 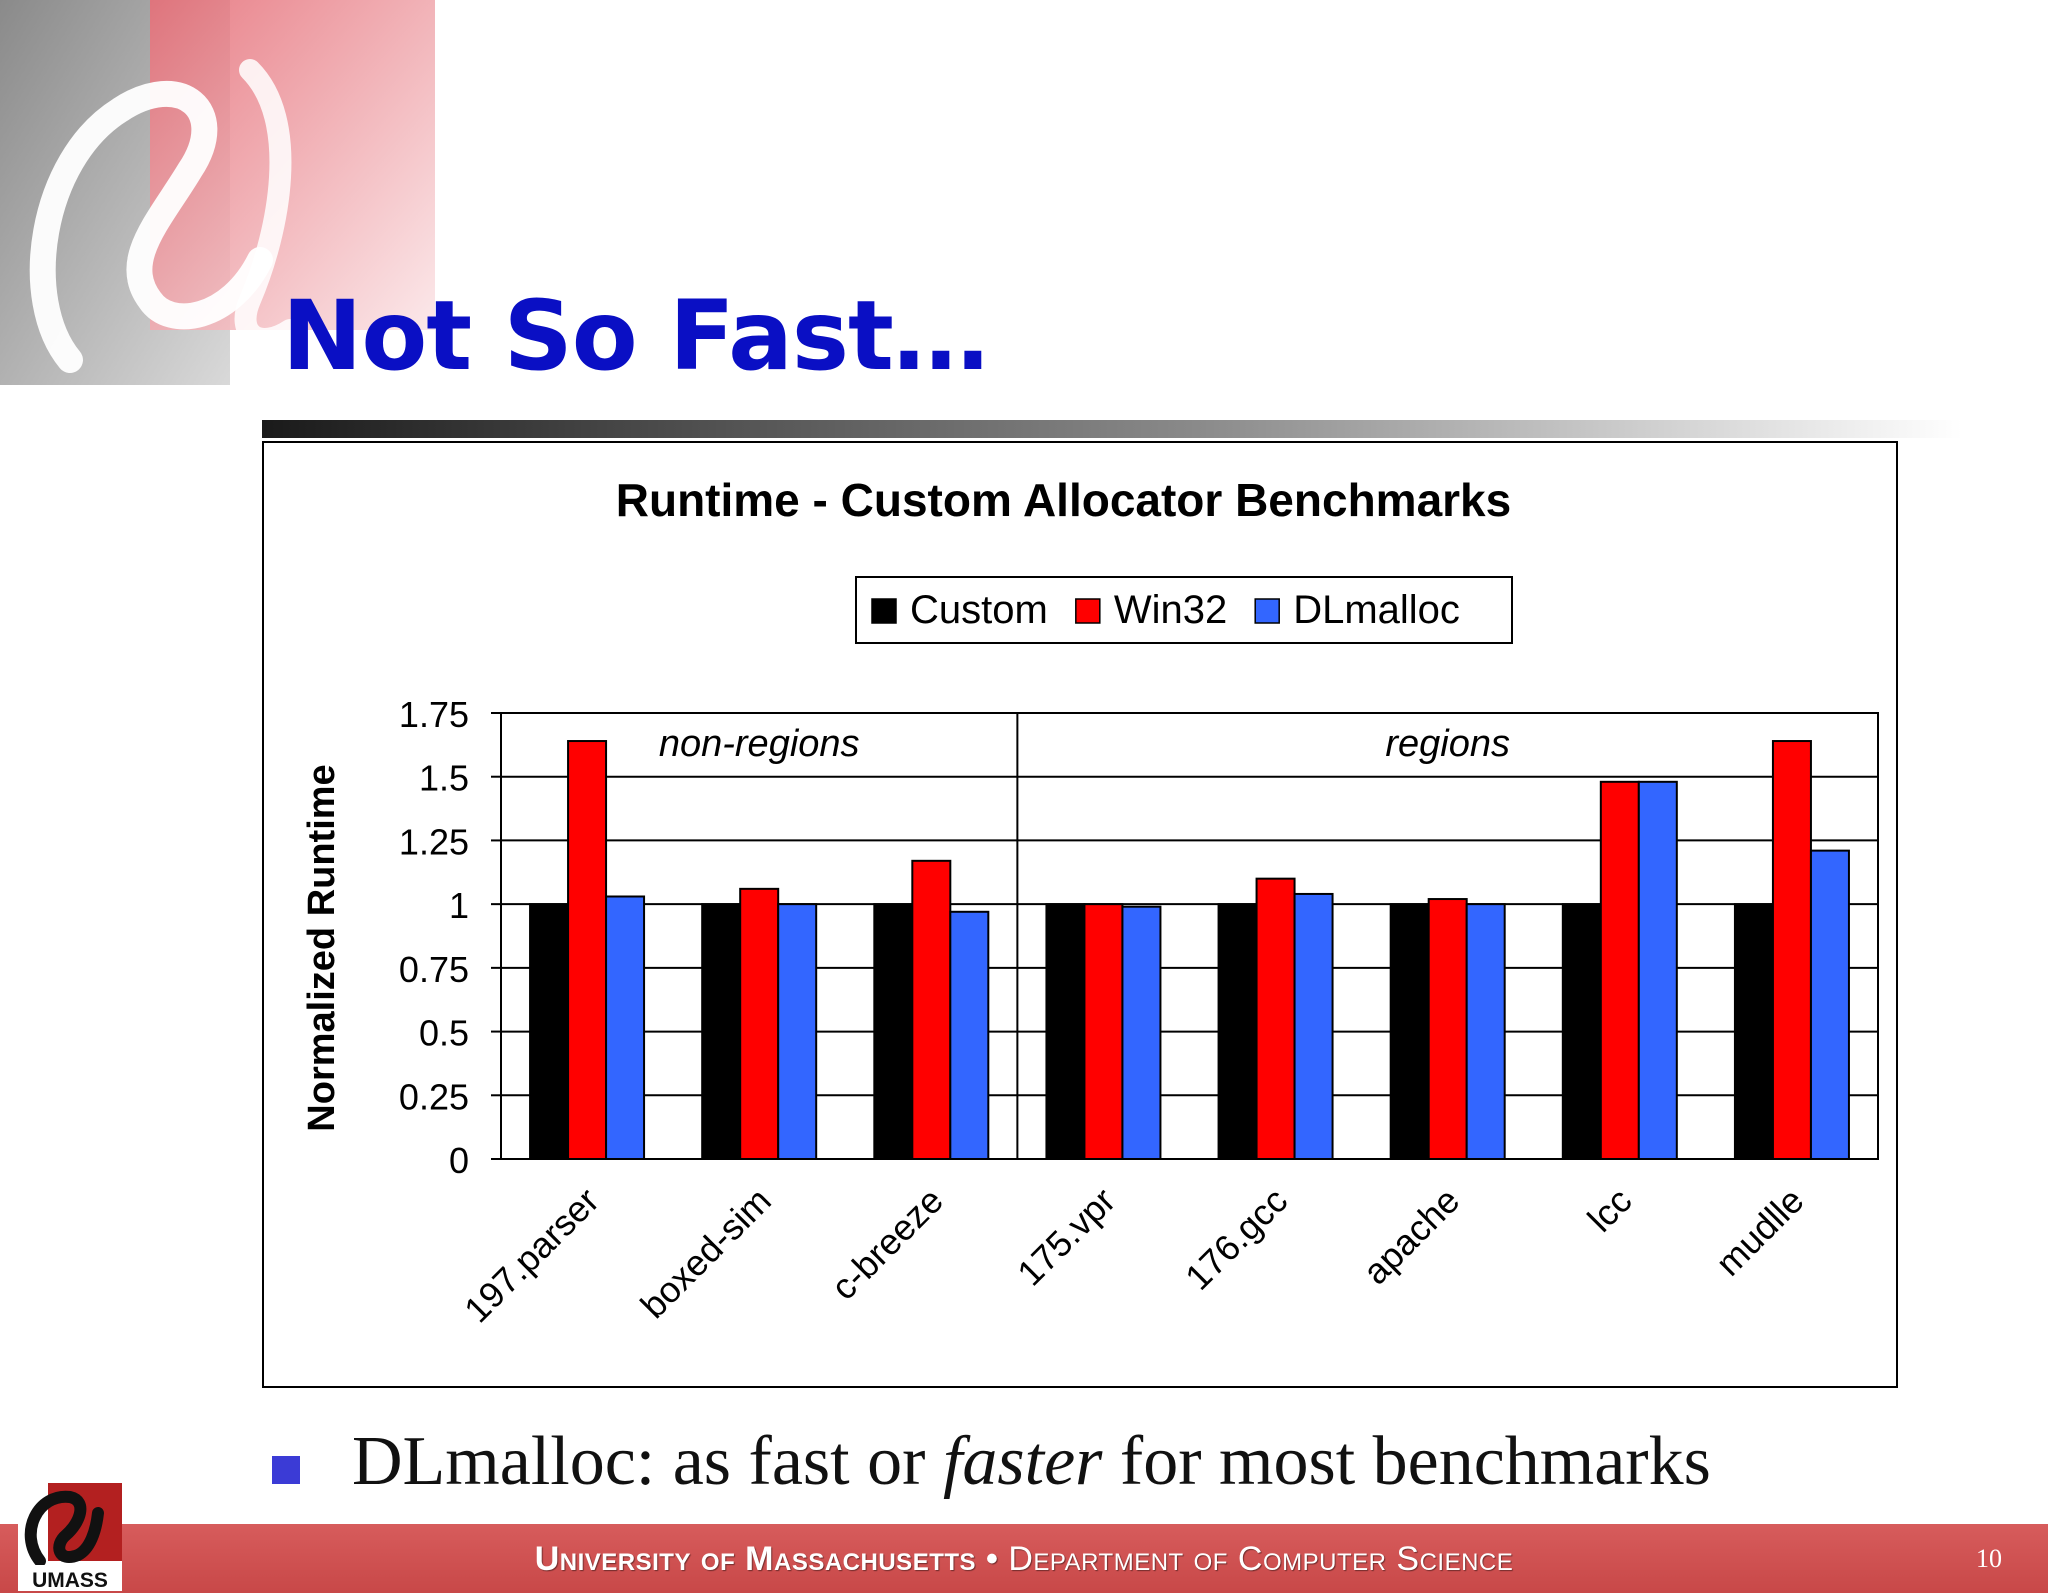 I want to click on chart-title: Runtime - Custom Allocator Benchmarks, so click(x=1063, y=500).